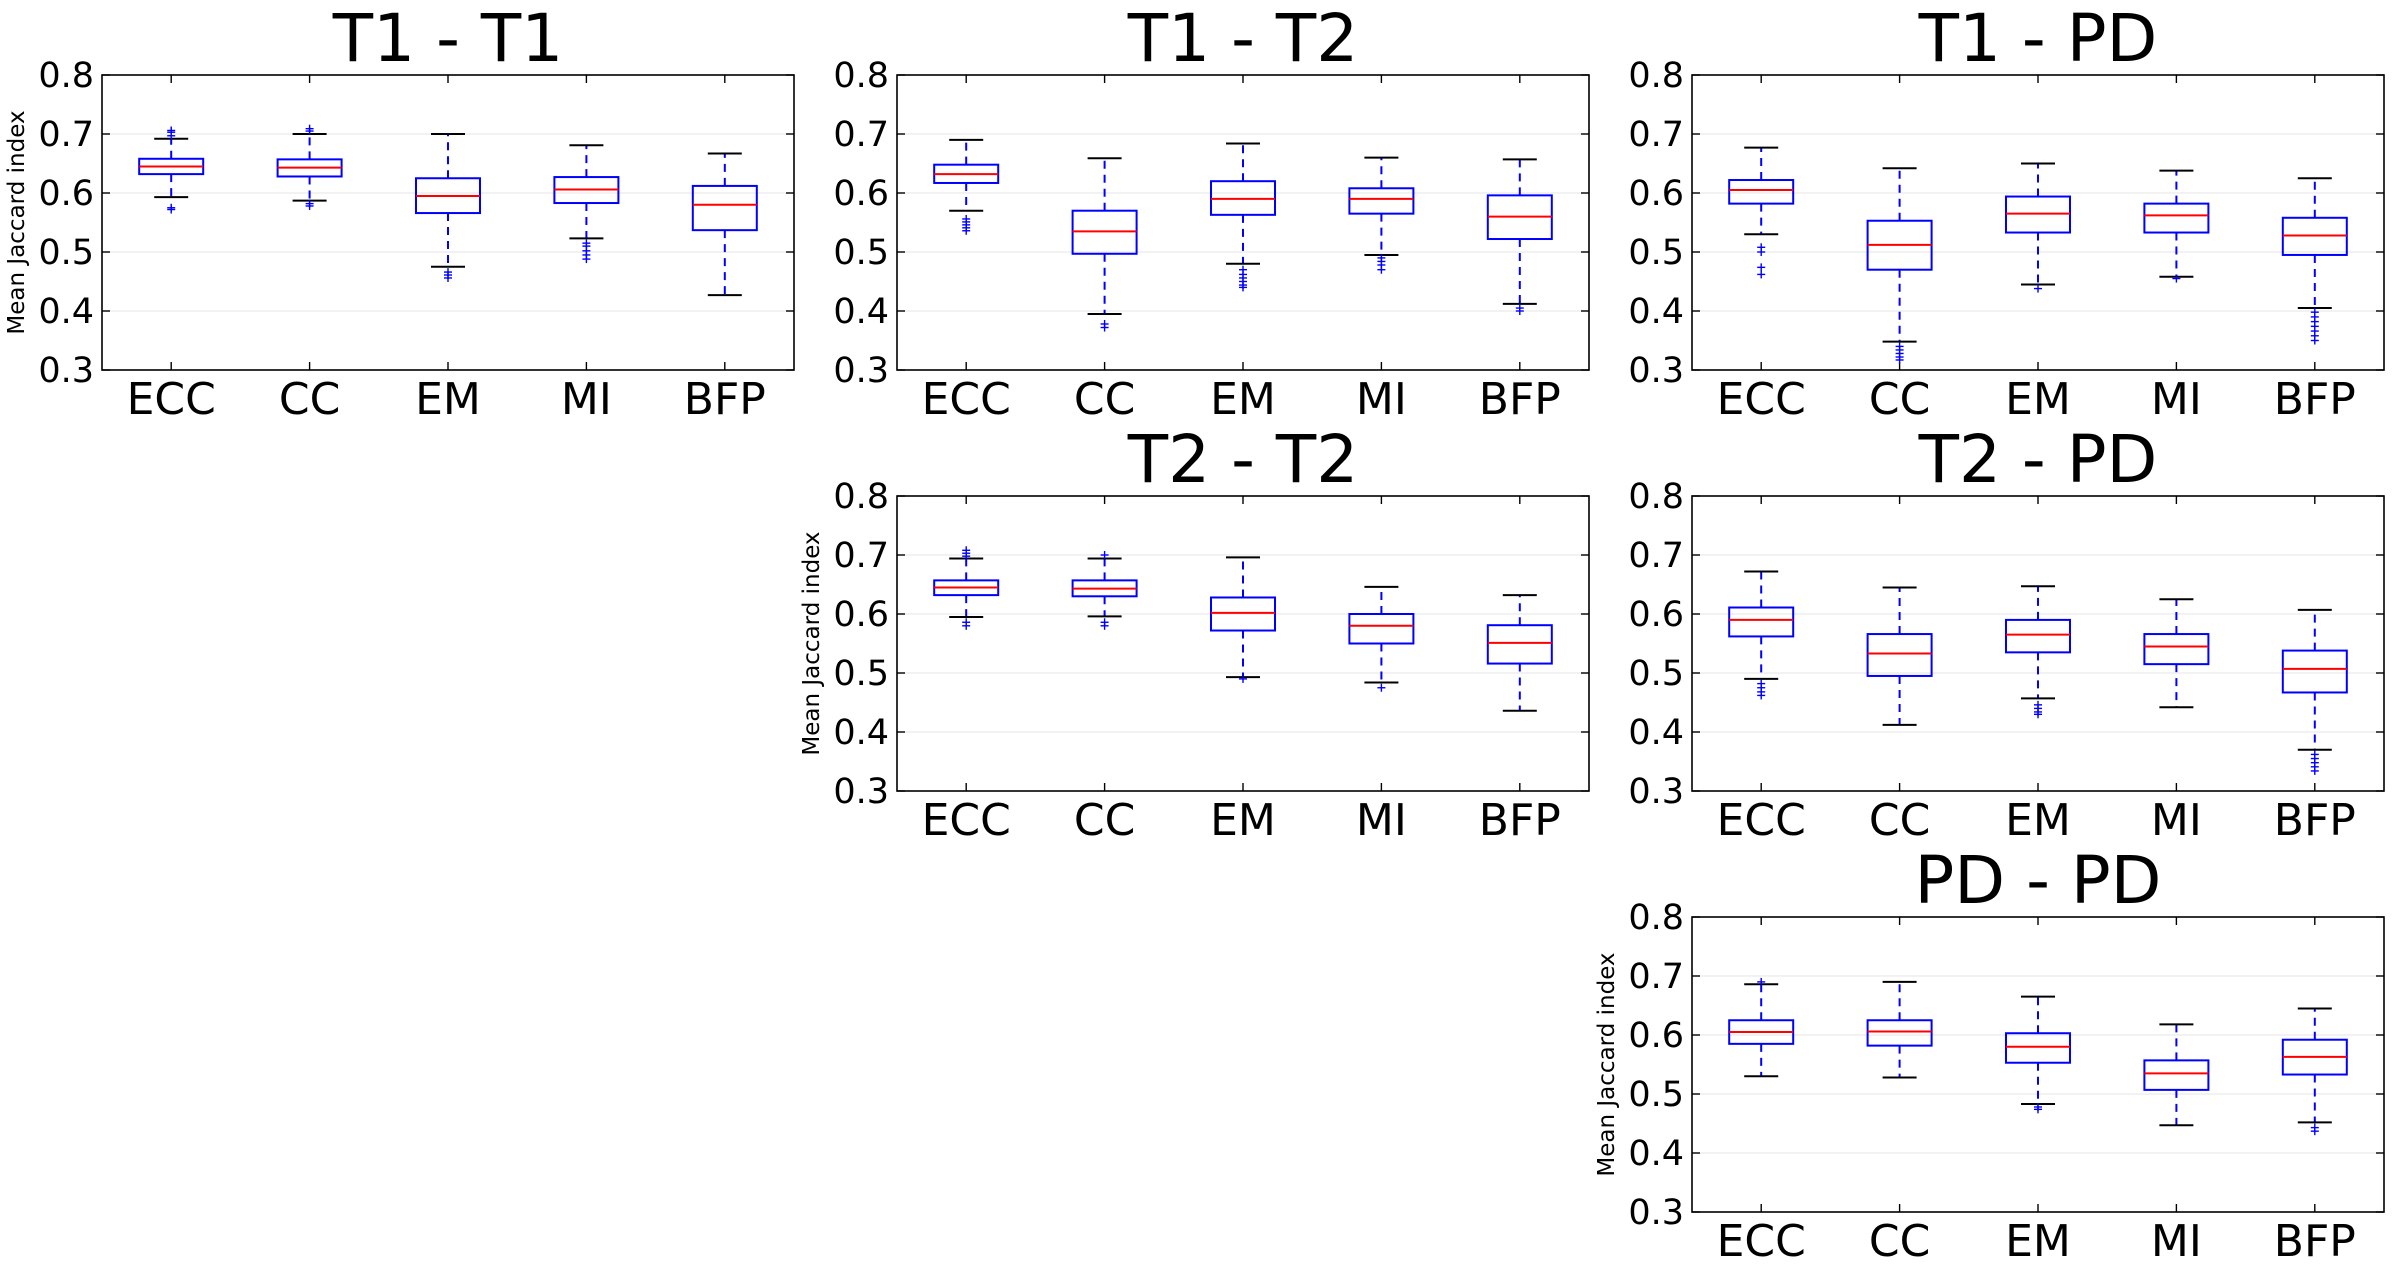 This screenshot has height=1277, width=2400. Describe the element at coordinates (812, 643) in the screenshot. I see `y-axis-label: Mean Jaccard index` at that location.